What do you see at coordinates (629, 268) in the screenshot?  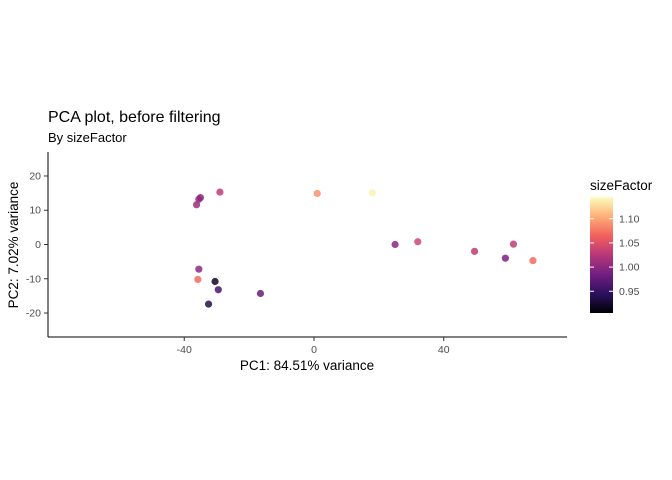 I see `legend-tick-label: 1.00` at bounding box center [629, 268].